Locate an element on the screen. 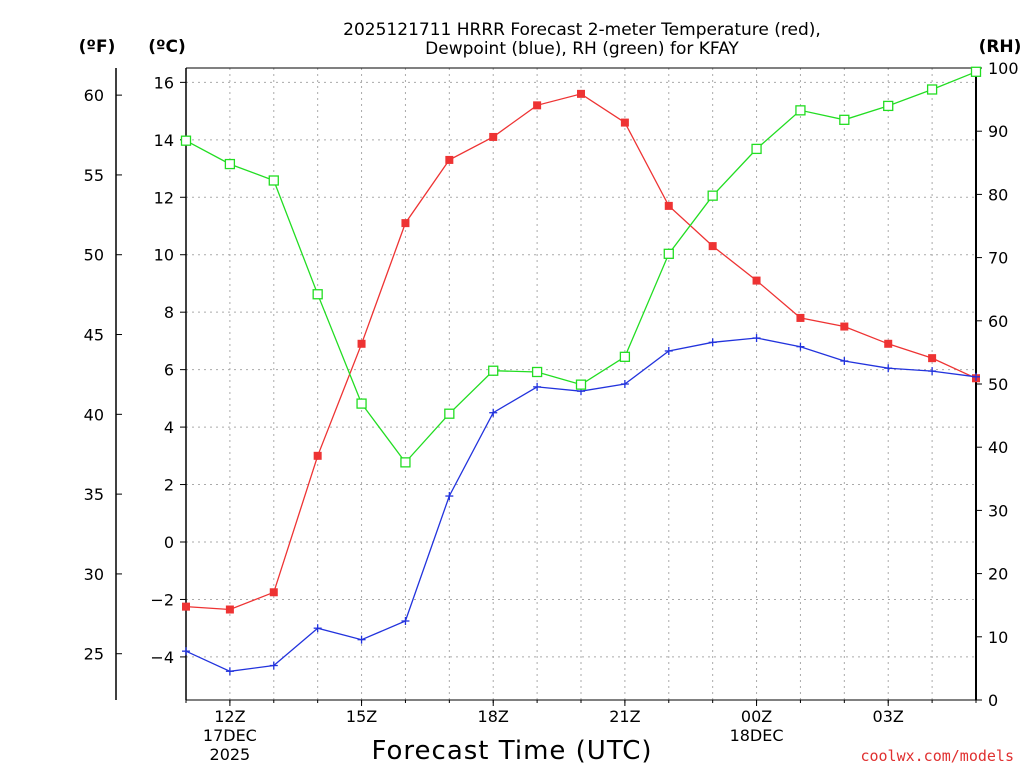  fahrenheit-tick-label: 50 is located at coordinates (94, 255).